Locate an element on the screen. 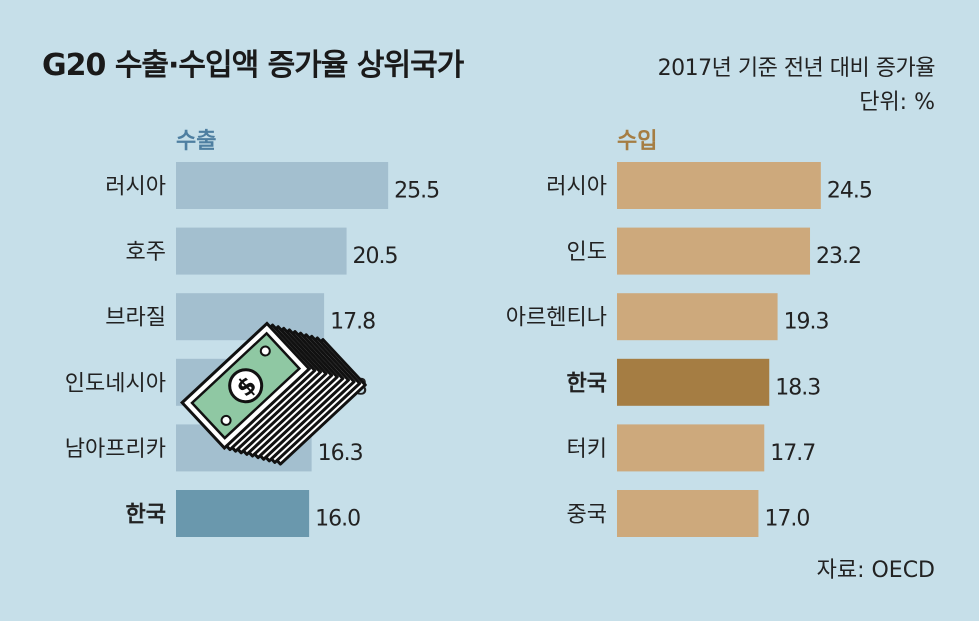 Image resolution: width=979 pixels, height=621 pixels. category-label: 터키 is located at coordinates (587, 449).